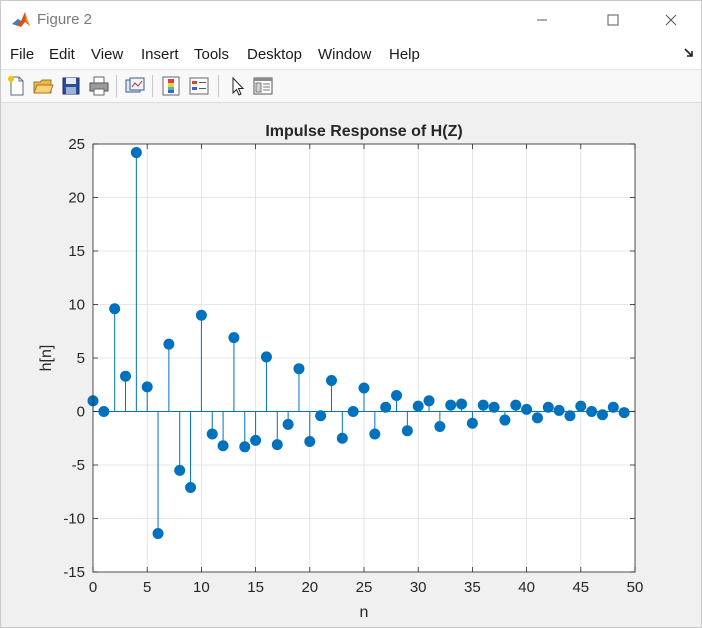 This screenshot has width=702, height=628. What do you see at coordinates (263, 86) in the screenshot?
I see `property-inspector-icon` at bounding box center [263, 86].